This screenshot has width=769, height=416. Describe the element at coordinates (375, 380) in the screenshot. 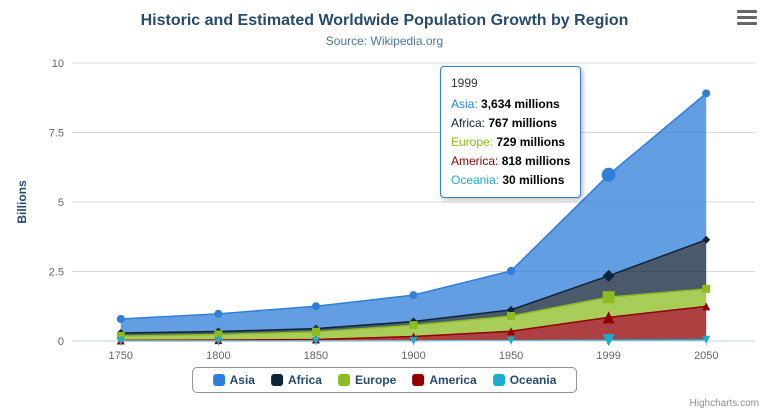

I see `legend-label: Europe` at that location.